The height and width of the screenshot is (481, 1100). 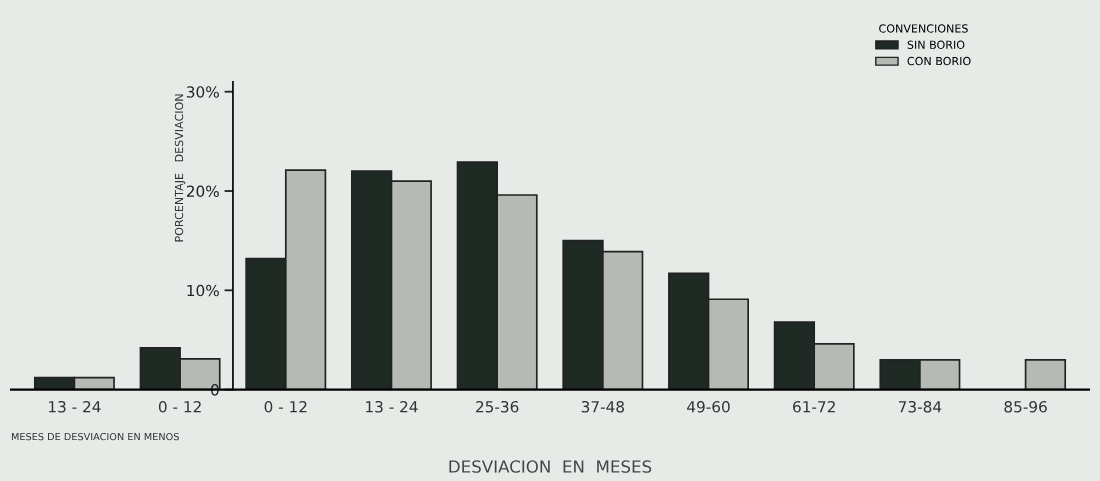 I want to click on y-axis-title: PORCENTAJE DESVIACION, so click(x=180, y=168).